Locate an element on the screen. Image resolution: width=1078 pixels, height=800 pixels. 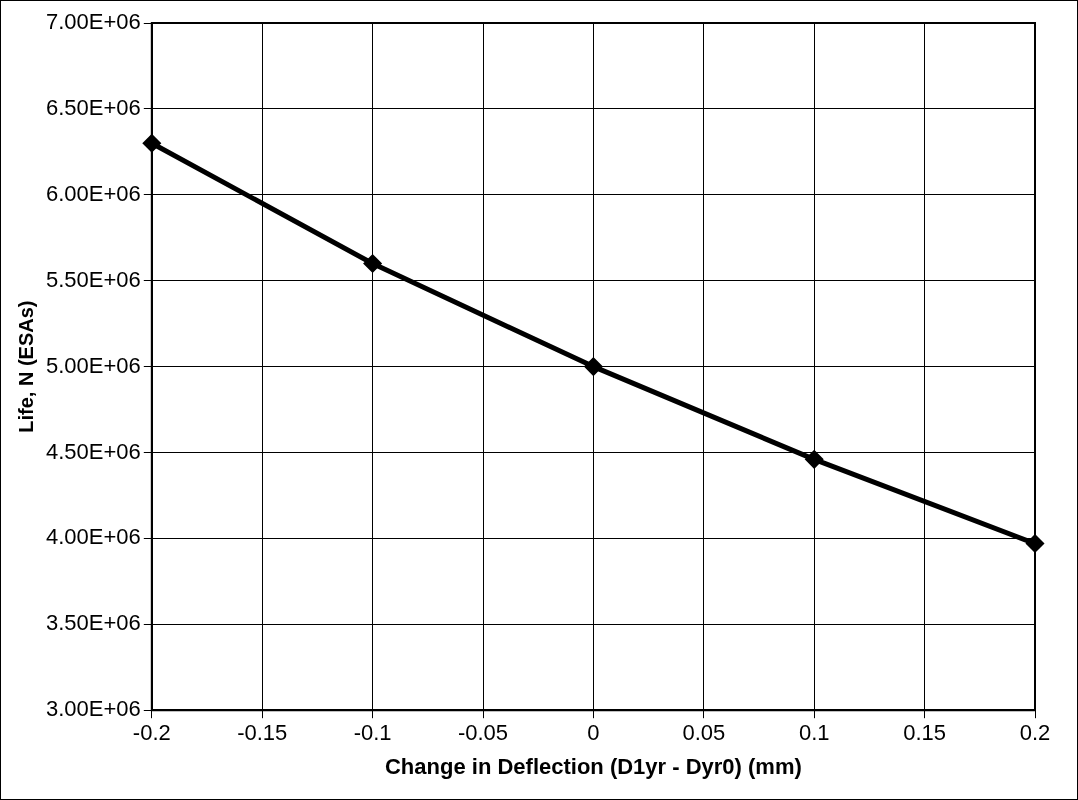
x-axis-title: Change in Deflection (D1yr - Dyr0) (mm) is located at coordinates (593, 766).